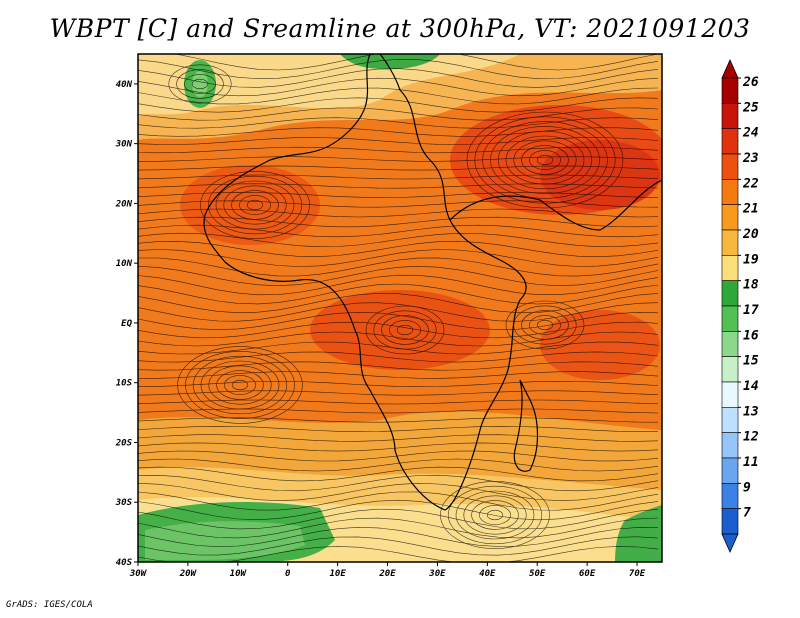 The image size is (800, 618). What do you see at coordinates (487, 574) in the screenshot?
I see `lon-label: 40E` at bounding box center [487, 574].